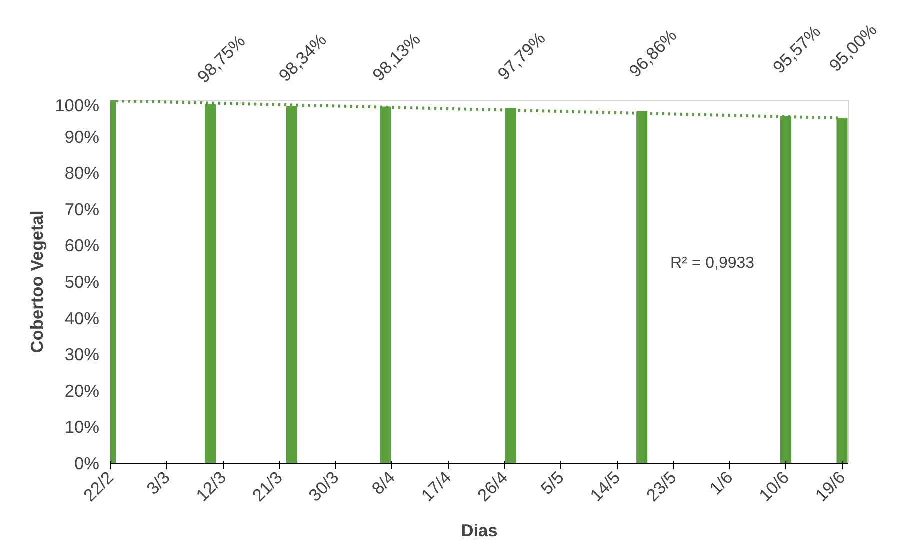 The width and height of the screenshot is (903, 548). I want to click on y-tick-label: 70%, so click(82, 209).